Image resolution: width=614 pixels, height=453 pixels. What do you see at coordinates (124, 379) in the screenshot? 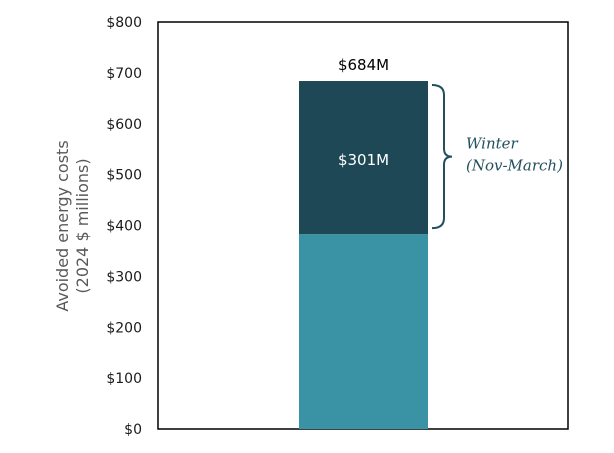
I see `y-tick-label: $100` at bounding box center [124, 379].